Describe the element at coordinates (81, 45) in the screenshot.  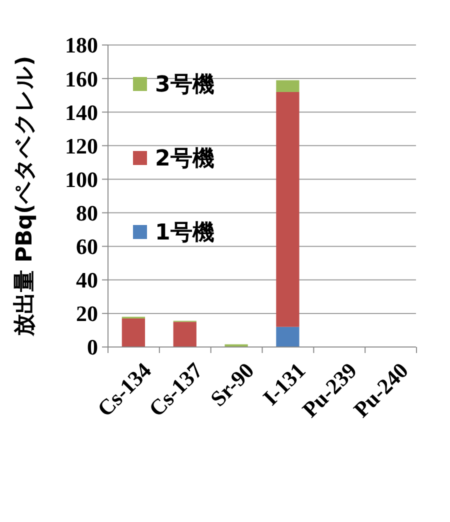
I see `y-tick-label: 180` at that location.